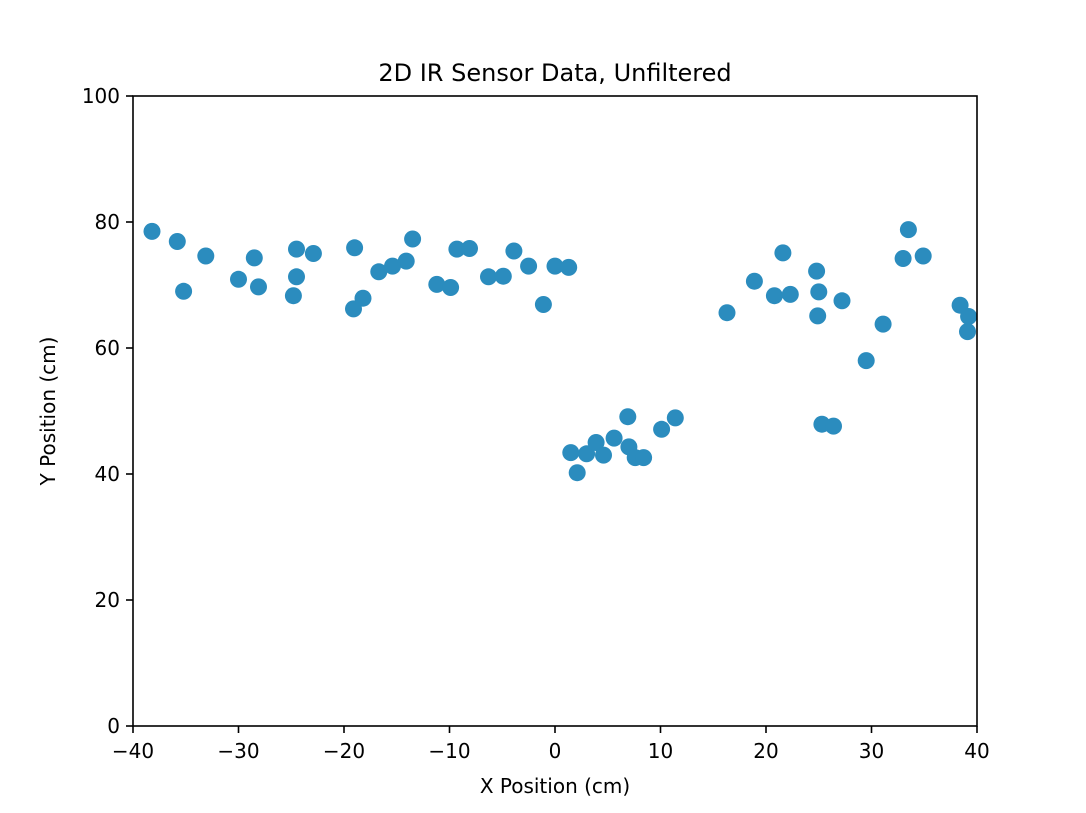  Describe the element at coordinates (107, 411) in the screenshot. I see `y-axis-ticks: 0 20 40 60 80 100` at that location.